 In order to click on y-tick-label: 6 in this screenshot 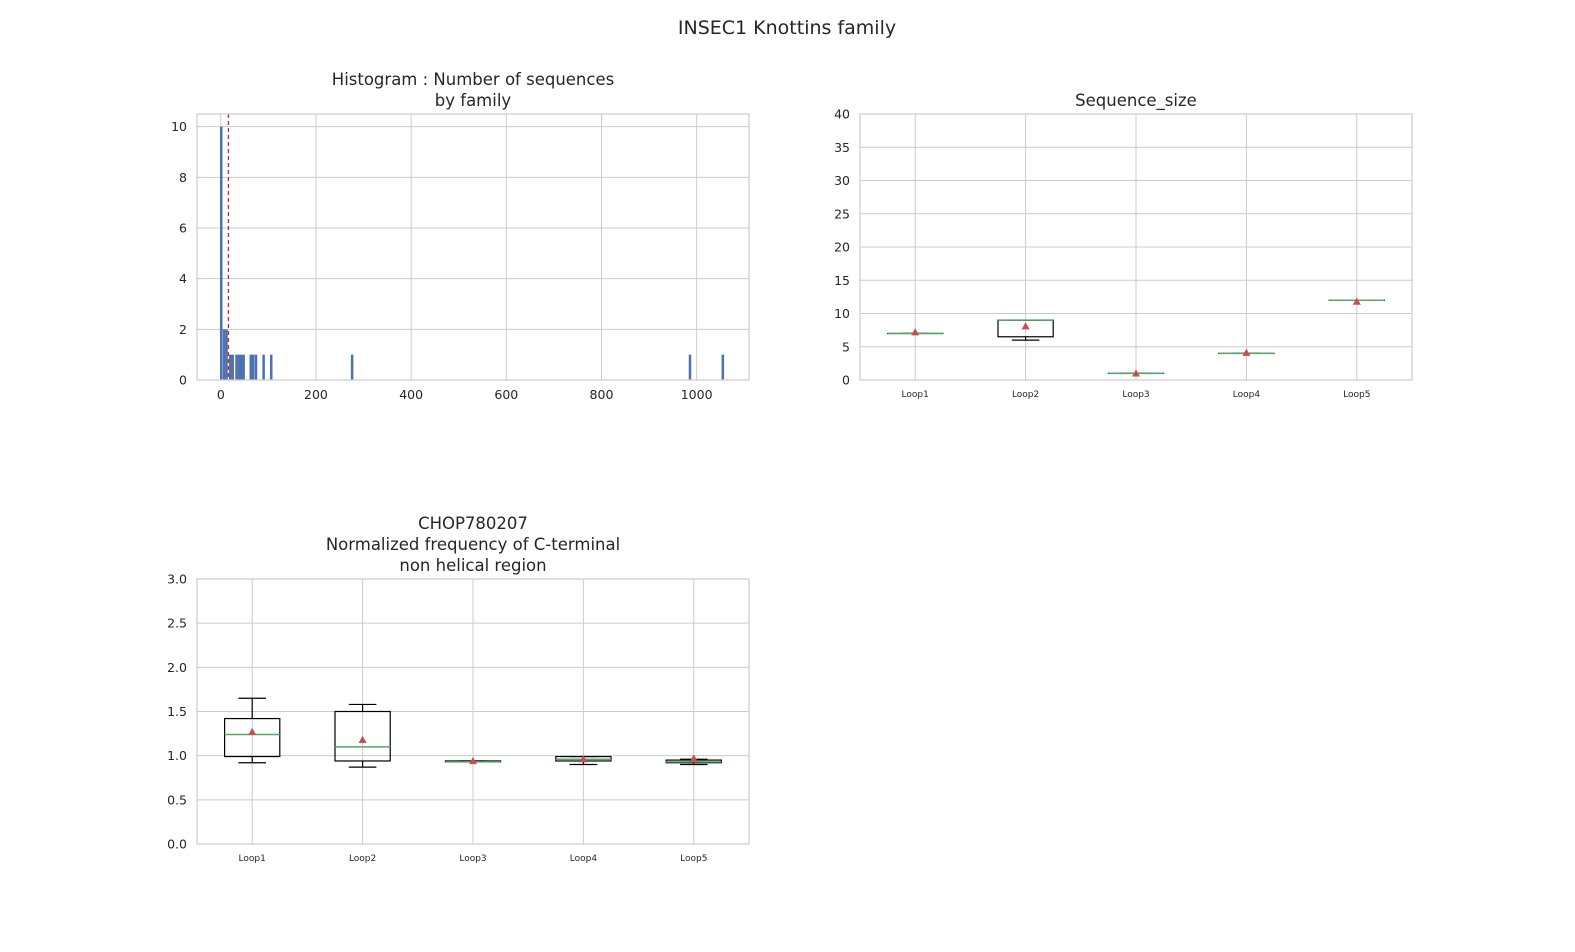, I will do `click(183, 228)`.